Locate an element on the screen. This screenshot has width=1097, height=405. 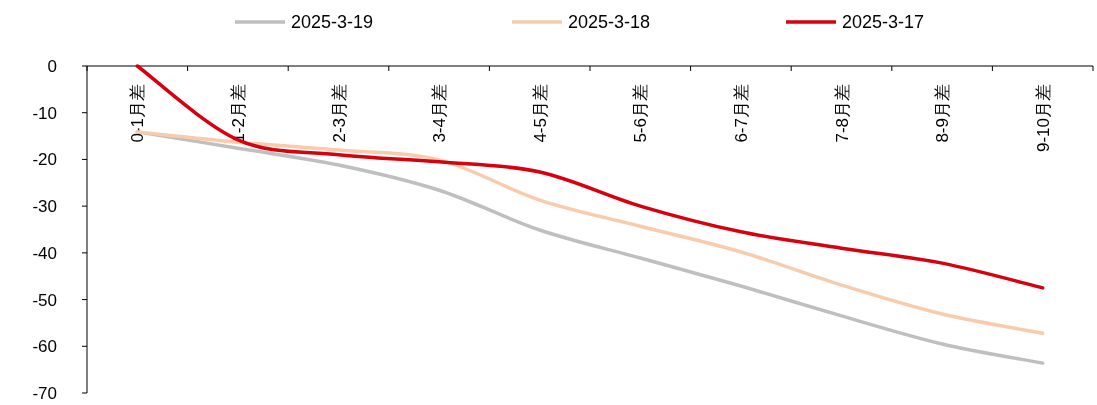
y-tick-label: -20 is located at coordinates (44, 160).